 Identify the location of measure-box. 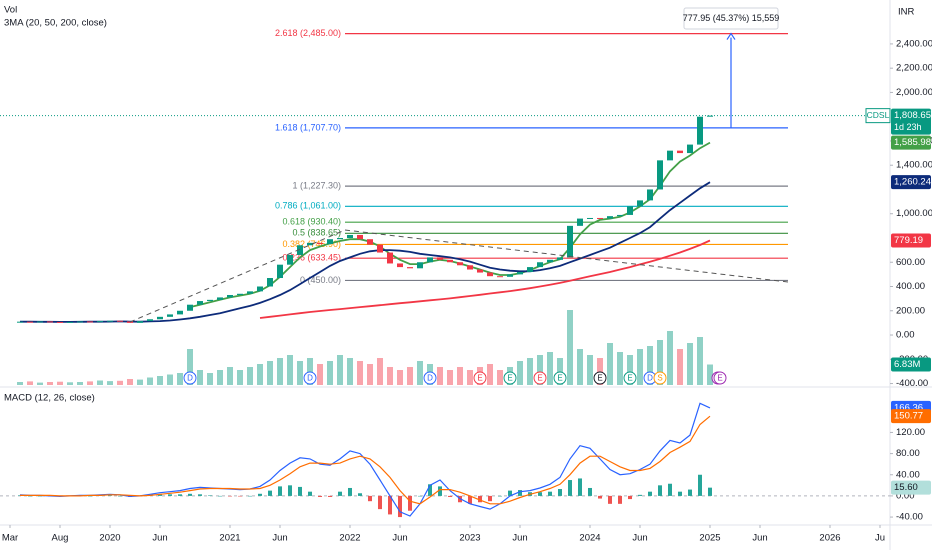
(731, 18).